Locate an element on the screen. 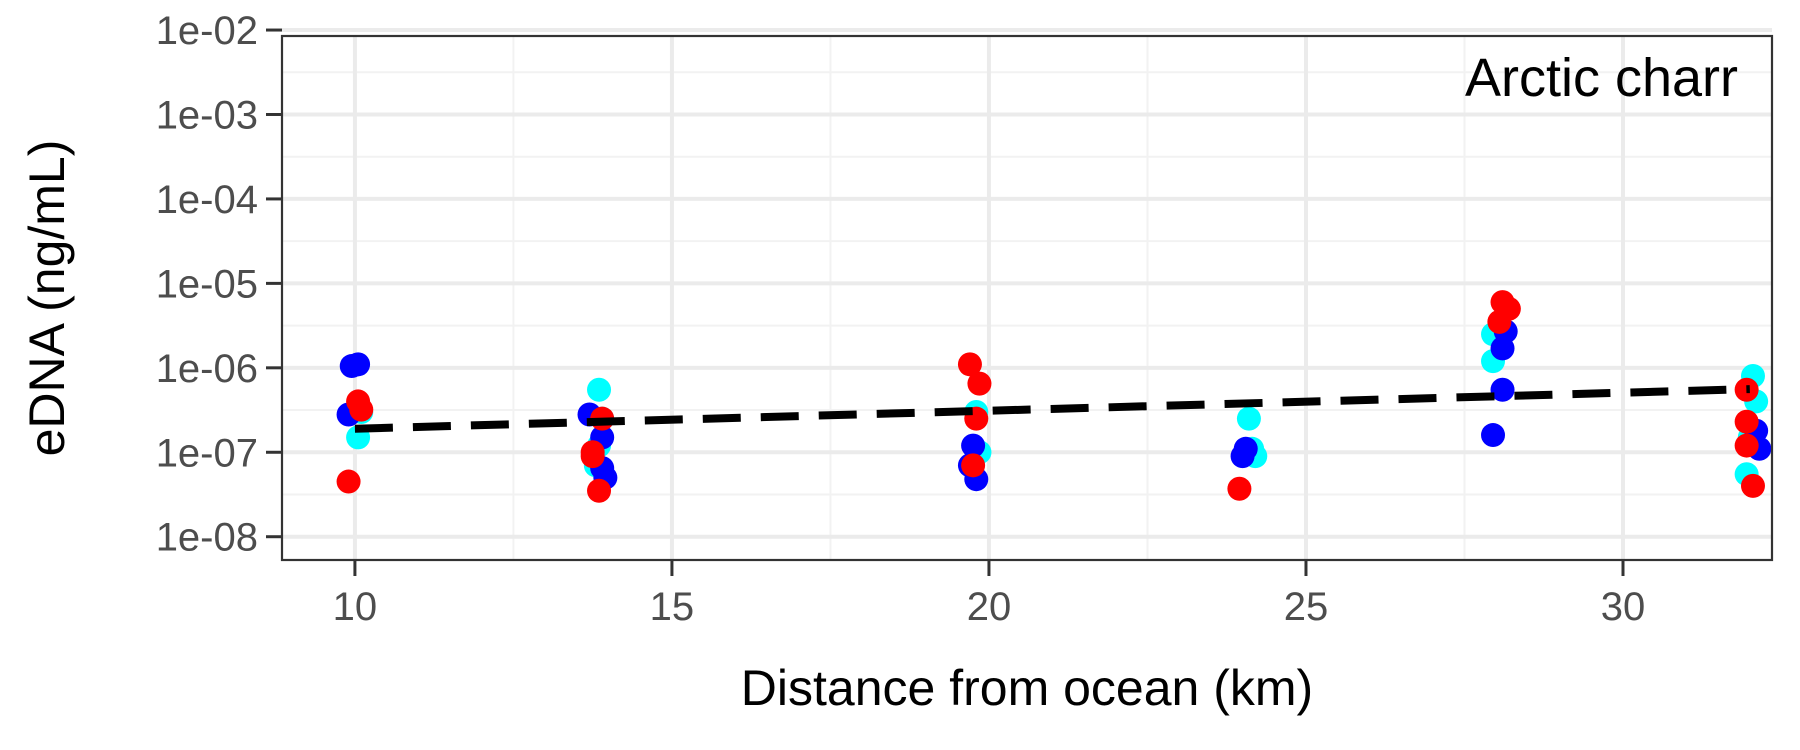 Image resolution: width=1800 pixels, height=750 pixels. y-tick-label: 1e-02 is located at coordinates (207, 31).